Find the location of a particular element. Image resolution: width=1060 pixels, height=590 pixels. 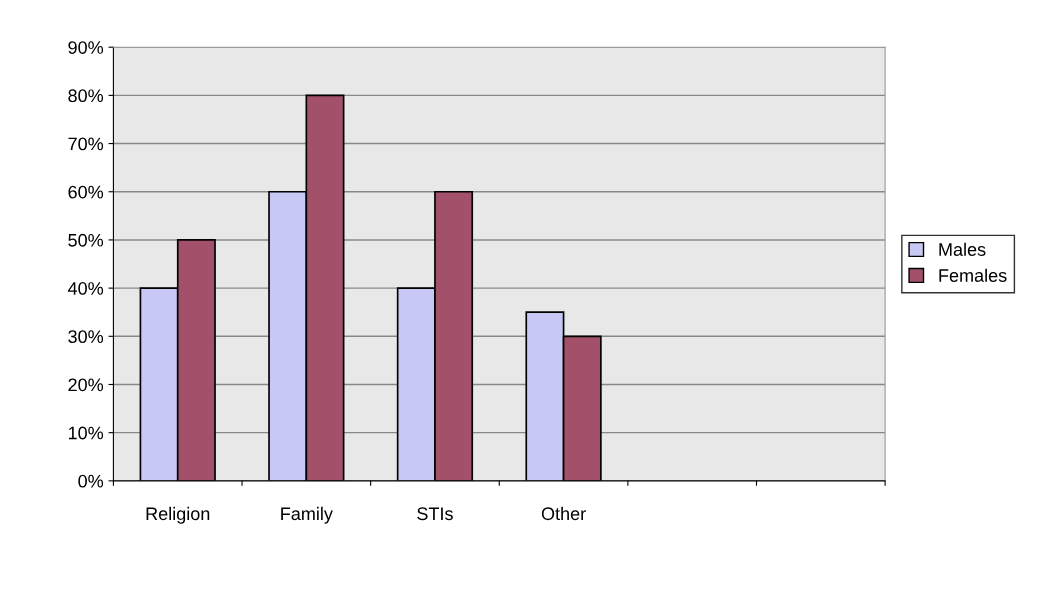

x-tick-label: Other is located at coordinates (563, 513).